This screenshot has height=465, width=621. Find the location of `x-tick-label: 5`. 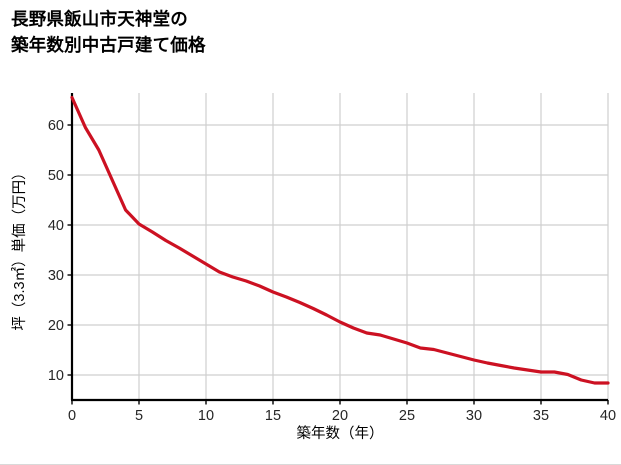

x-tick-label: 5 is located at coordinates (139, 416).